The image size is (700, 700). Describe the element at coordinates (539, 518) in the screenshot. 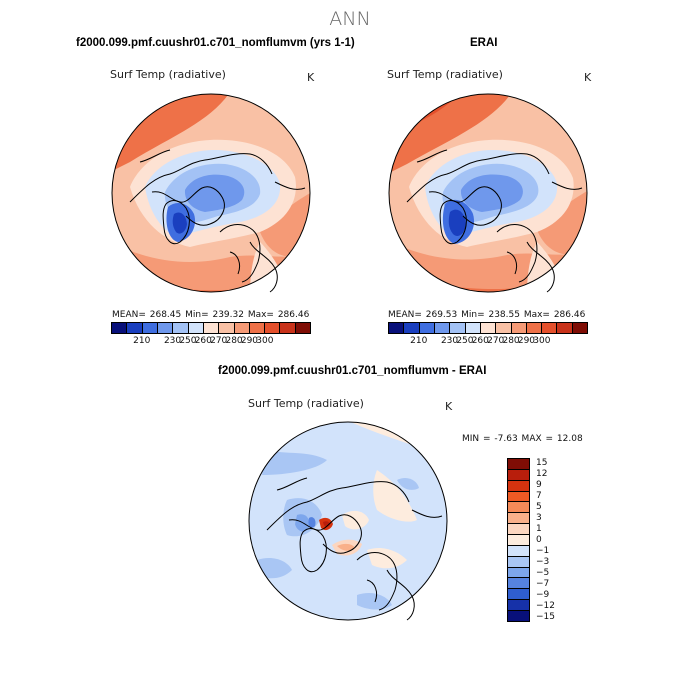

I see `colorbar-tick-label: 3` at that location.